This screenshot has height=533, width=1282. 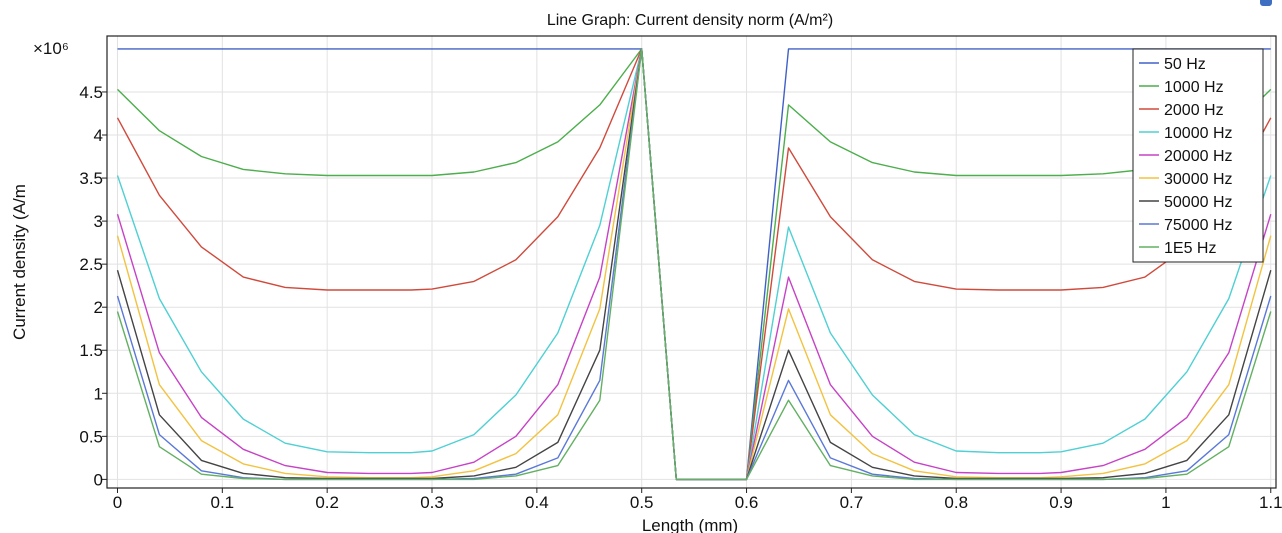 What do you see at coordinates (1165, 502) in the screenshot?
I see `x-tick-label: 1` at bounding box center [1165, 502].